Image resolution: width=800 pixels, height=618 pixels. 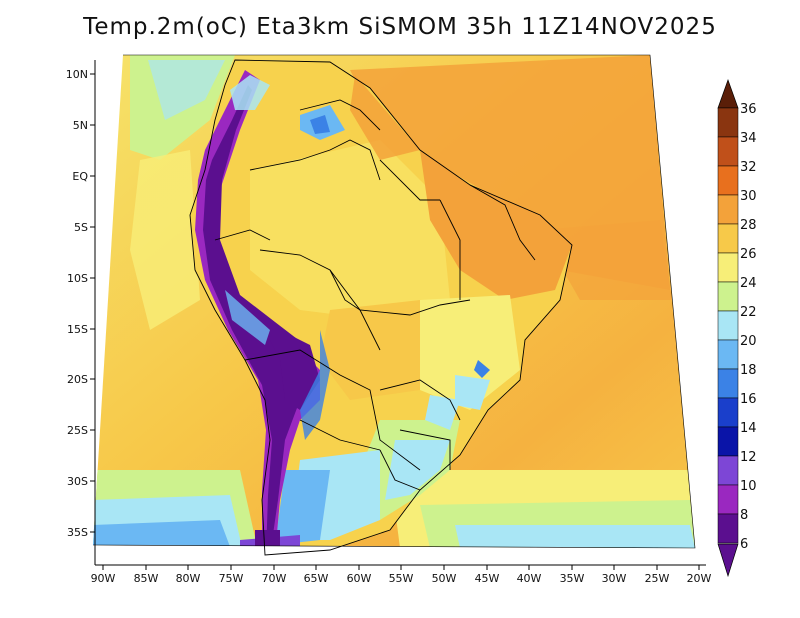 What do you see at coordinates (748, 399) in the screenshot?
I see `colorbar-label: 16` at bounding box center [748, 399].